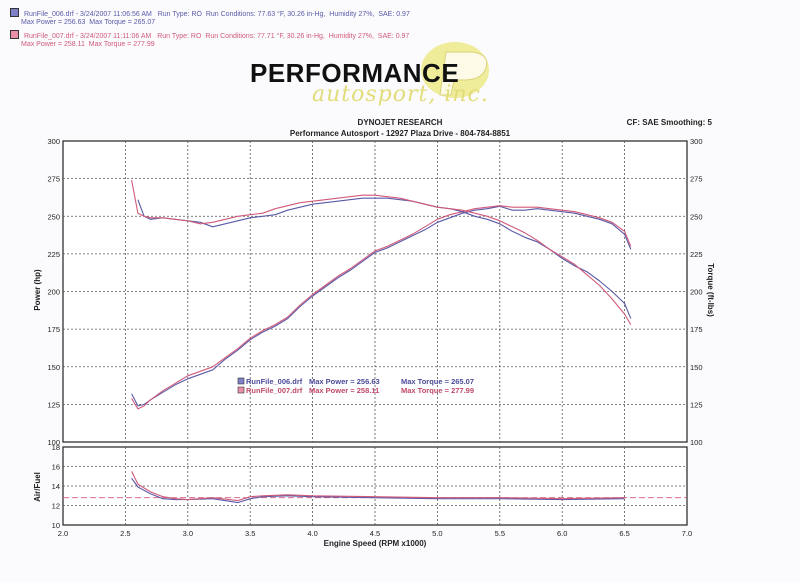 This screenshot has width=800, height=582. What do you see at coordinates (710, 290) in the screenshot?
I see `torque-axis-label: Torque (ft-lbs)` at bounding box center [710, 290].